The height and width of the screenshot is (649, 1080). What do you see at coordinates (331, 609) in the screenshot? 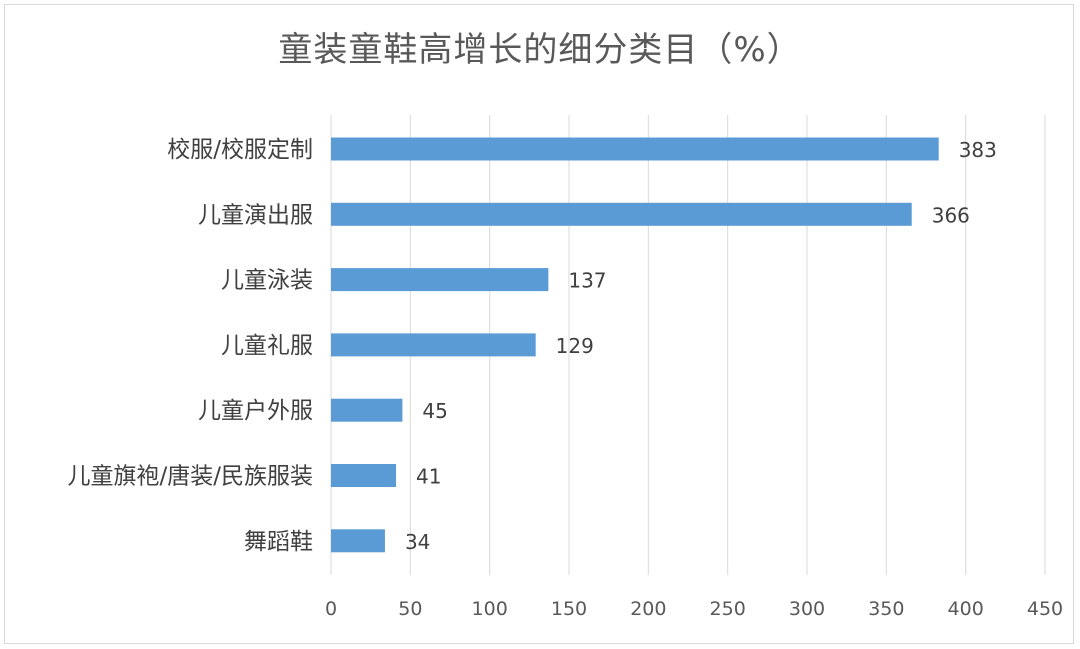
I see `x-tick-label: 0` at bounding box center [331, 609].